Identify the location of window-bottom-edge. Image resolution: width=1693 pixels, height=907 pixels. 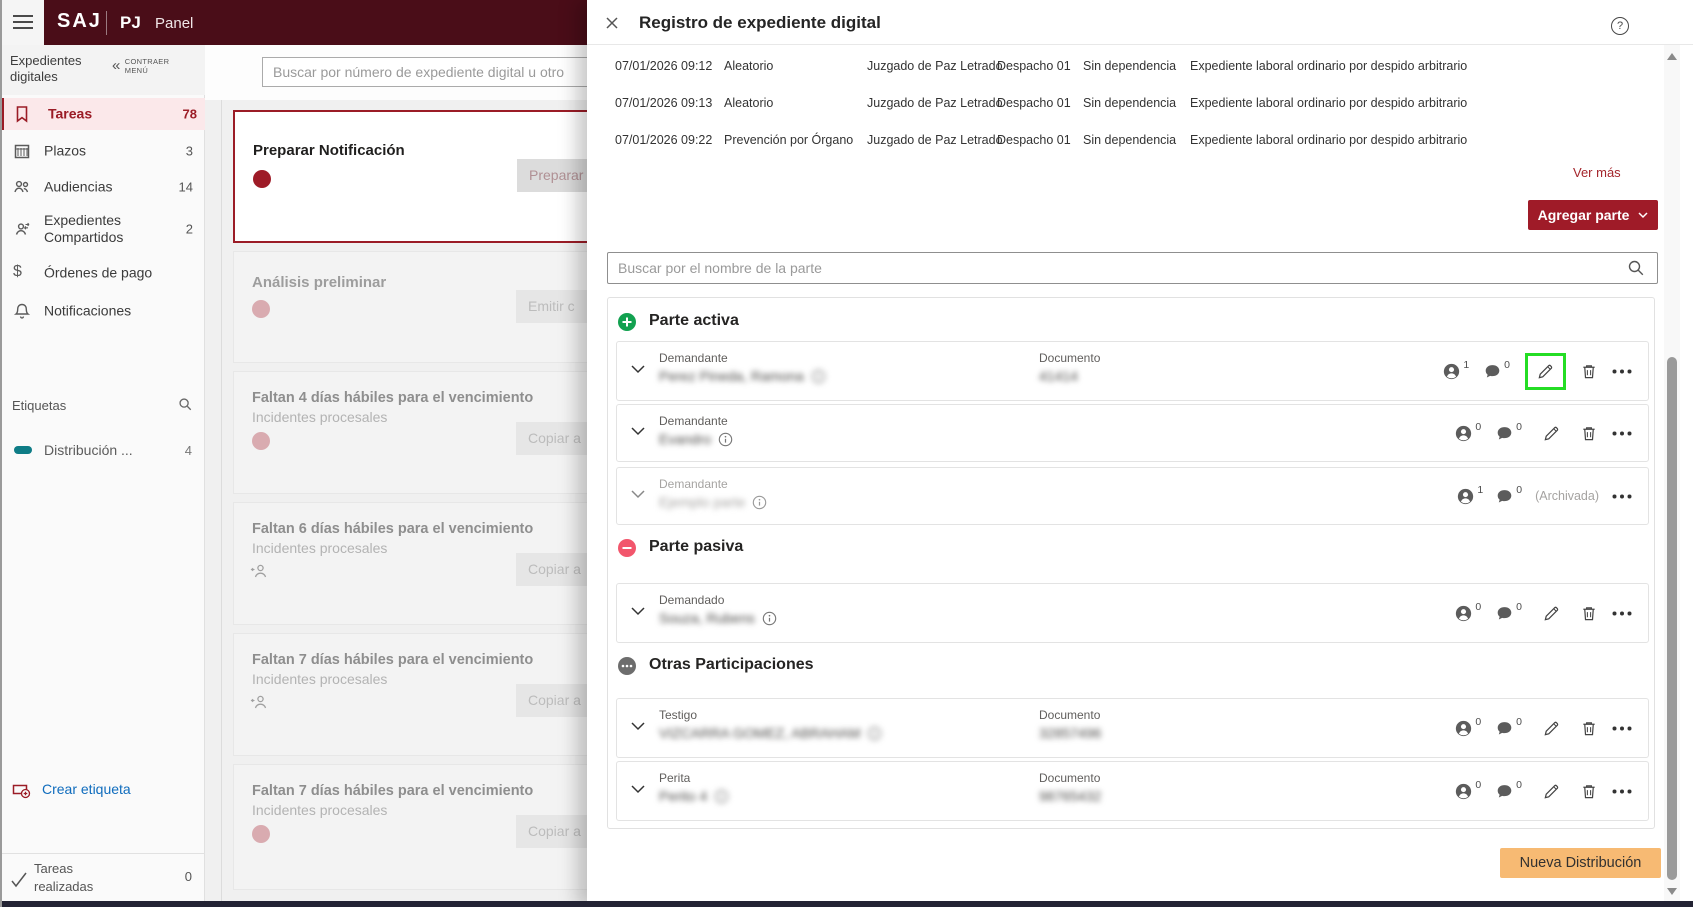
(846, 904).